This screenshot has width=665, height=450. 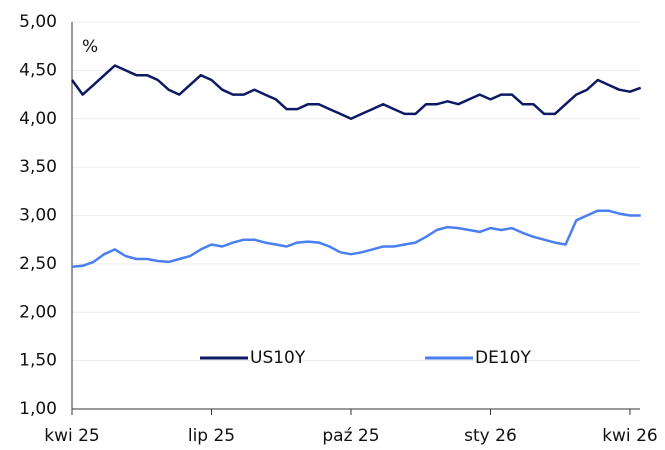 I want to click on y-tick-label: 3,00, so click(x=38, y=216).